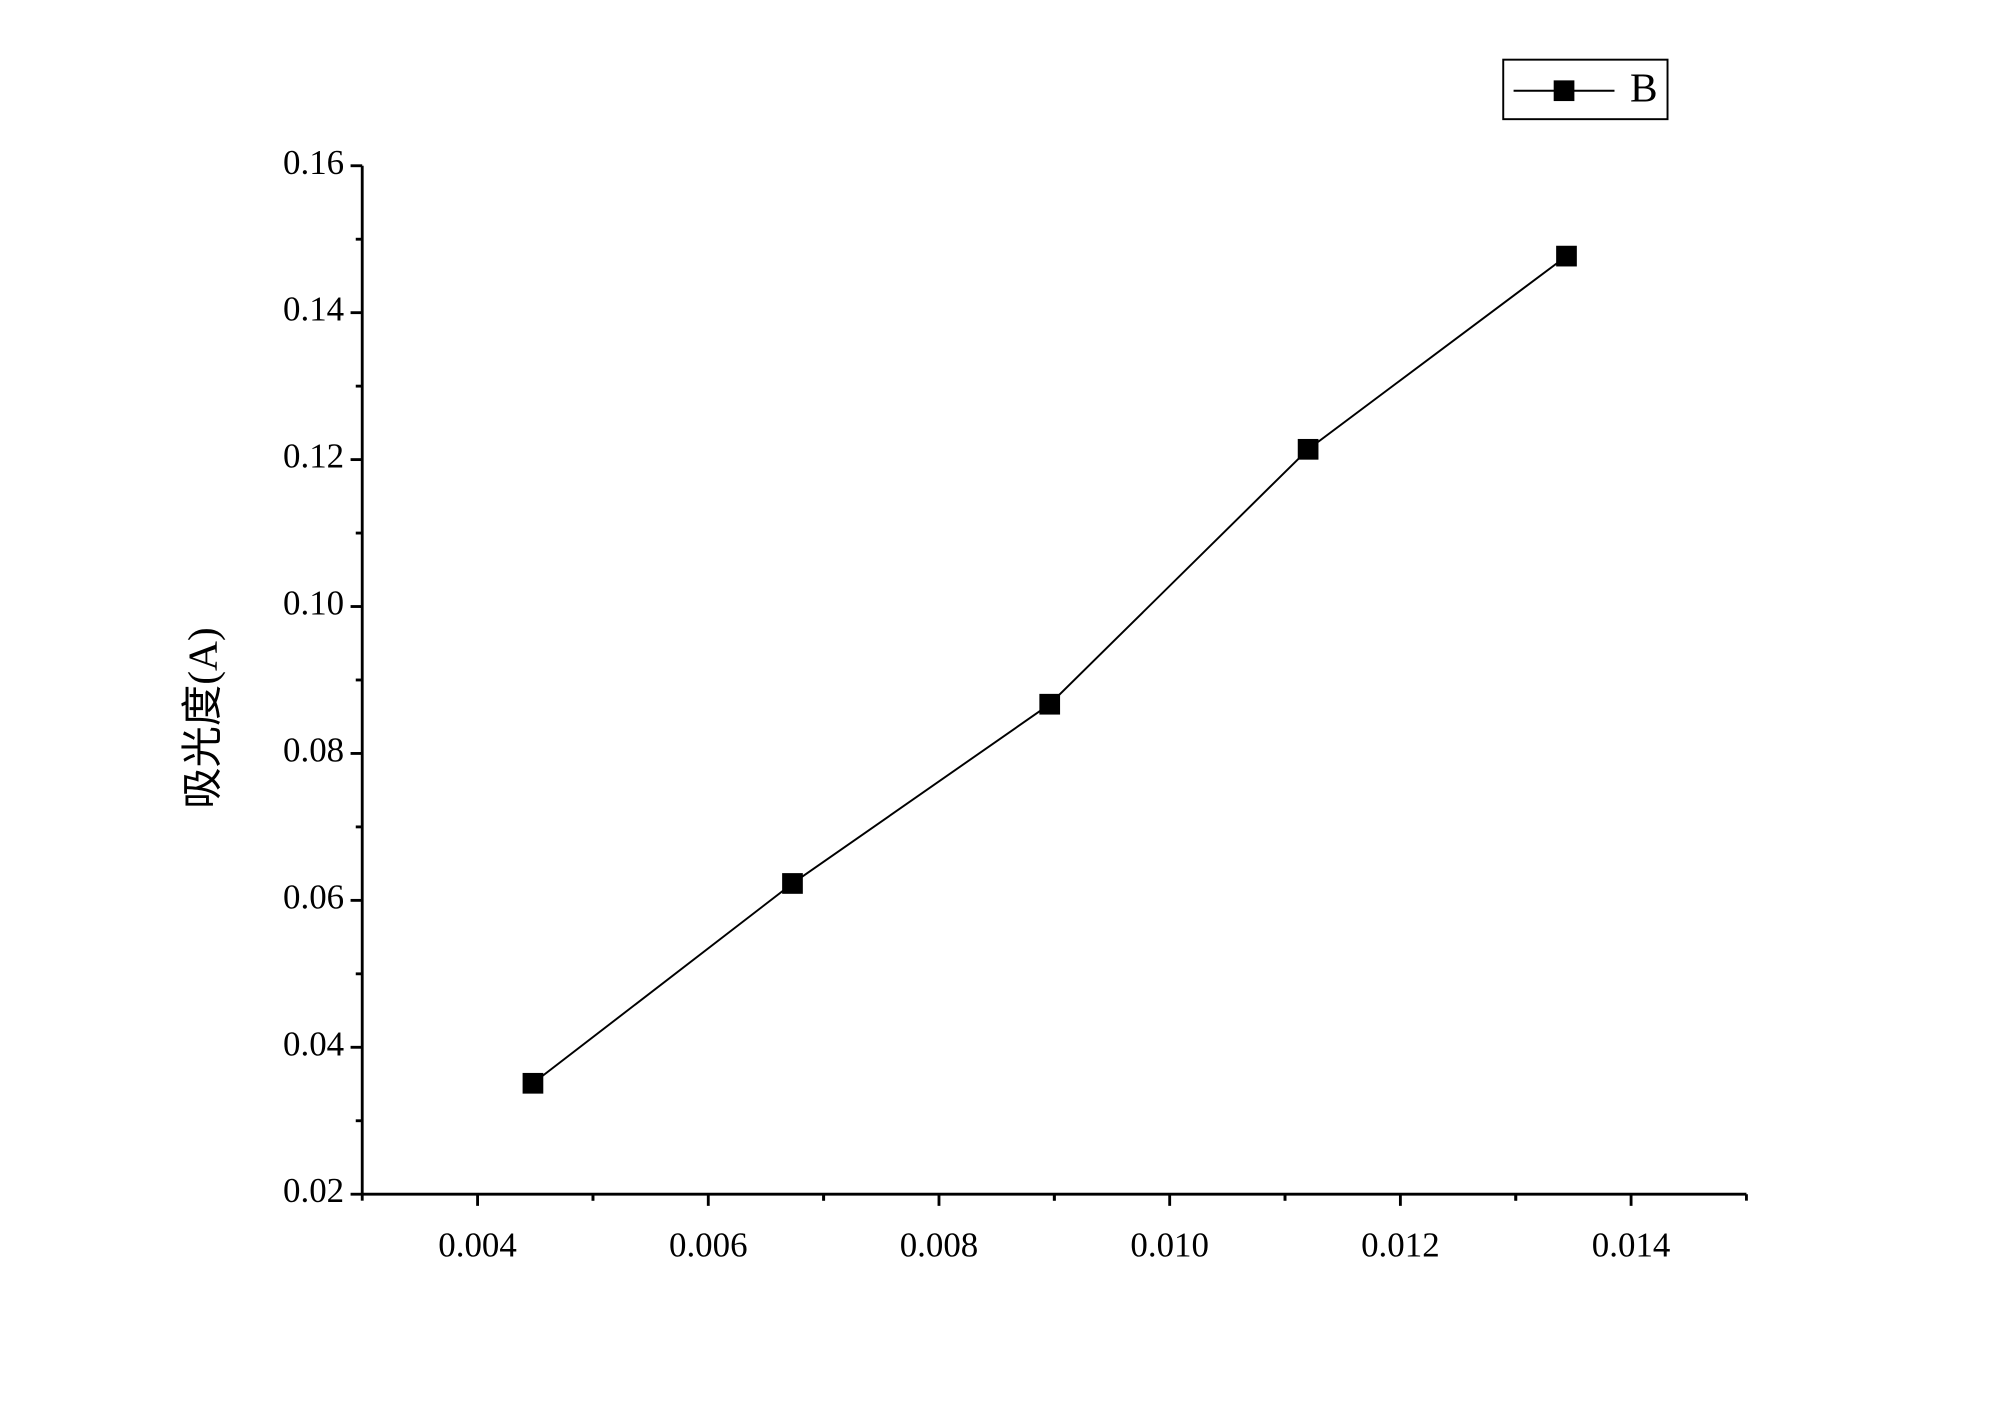 Image resolution: width=2000 pixels, height=1413 pixels. Describe the element at coordinates (313, 749) in the screenshot. I see `y-tick-label: 0.08` at that location.